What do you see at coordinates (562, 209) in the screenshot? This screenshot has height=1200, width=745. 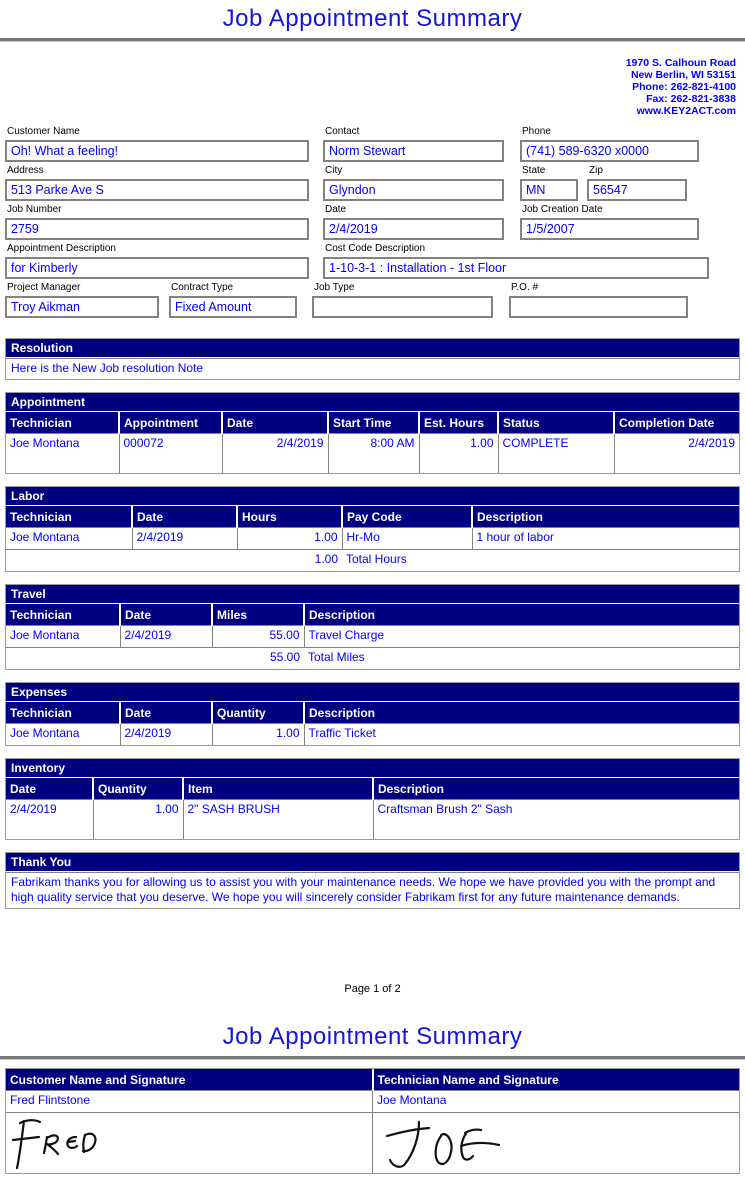 I see `field-label: Job Creation Date` at bounding box center [562, 209].